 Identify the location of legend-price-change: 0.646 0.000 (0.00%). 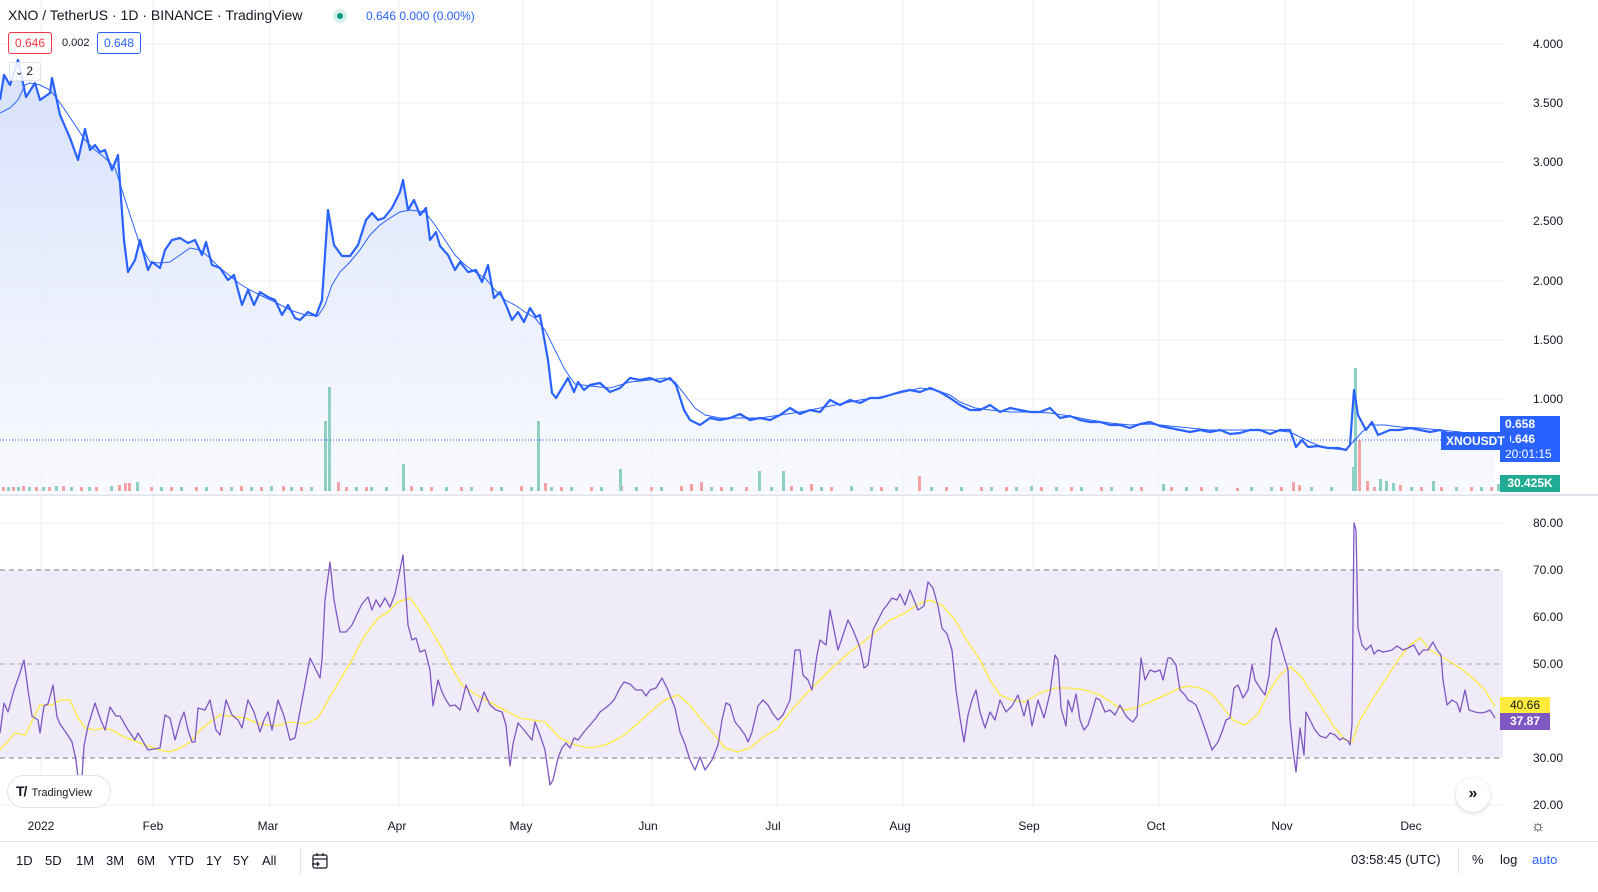
(420, 16).